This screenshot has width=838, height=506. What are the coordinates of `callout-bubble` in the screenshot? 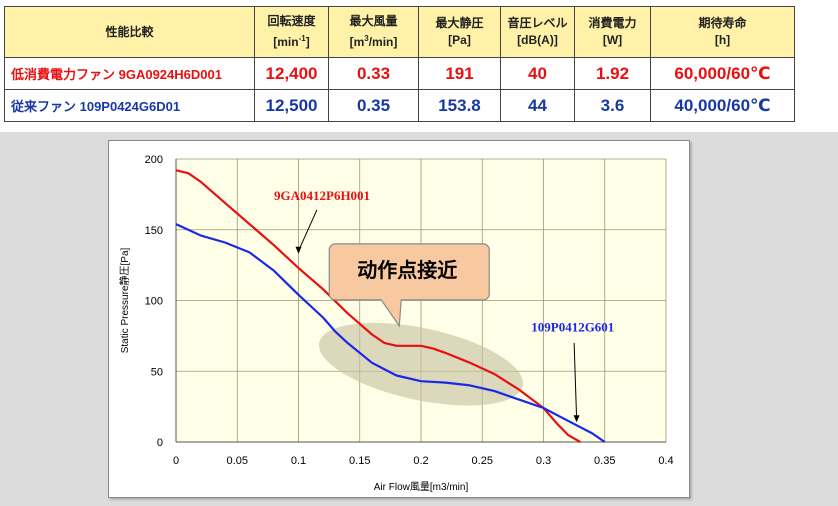 It's located at (409, 285).